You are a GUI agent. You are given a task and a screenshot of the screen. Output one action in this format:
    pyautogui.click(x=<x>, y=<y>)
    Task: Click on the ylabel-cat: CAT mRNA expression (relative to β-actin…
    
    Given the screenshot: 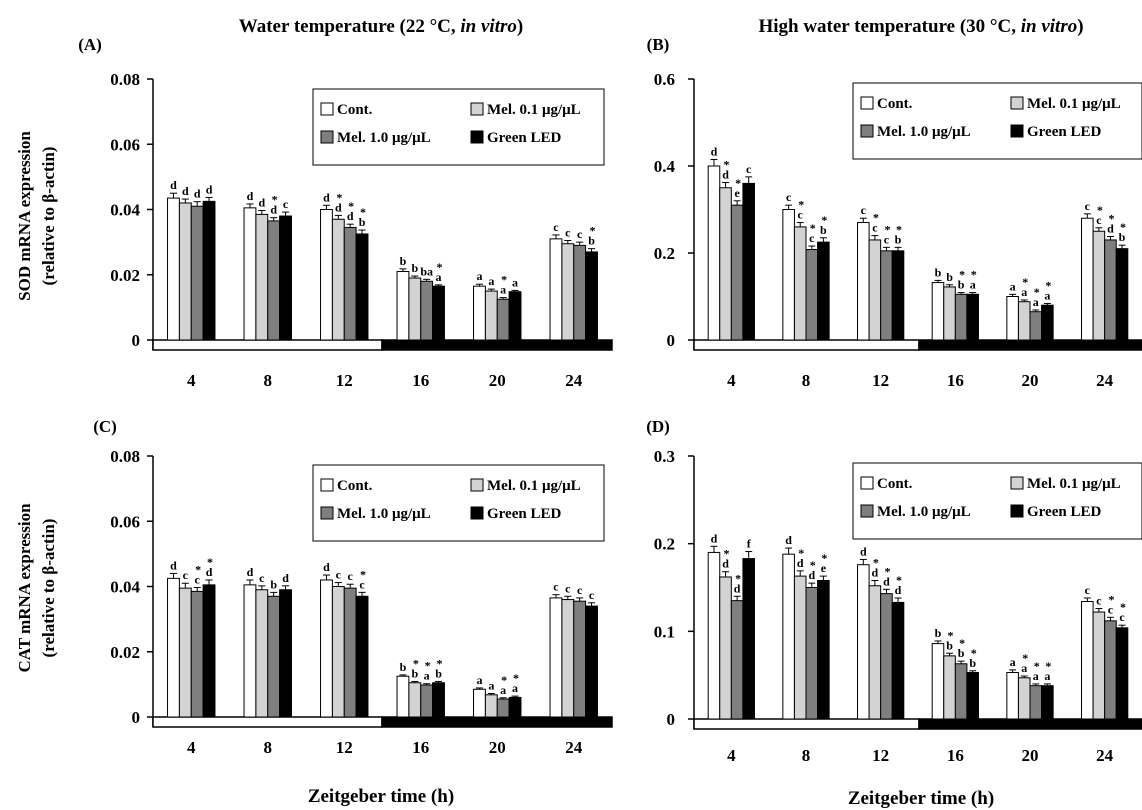 What is the action you would take?
    pyautogui.click(x=36, y=588)
    